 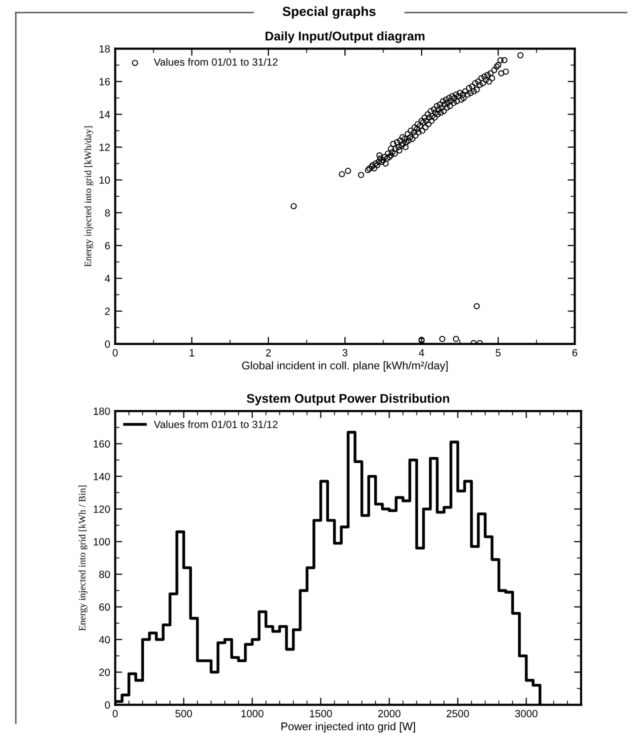 I want to click on text: Special graphs, so click(x=329, y=12).